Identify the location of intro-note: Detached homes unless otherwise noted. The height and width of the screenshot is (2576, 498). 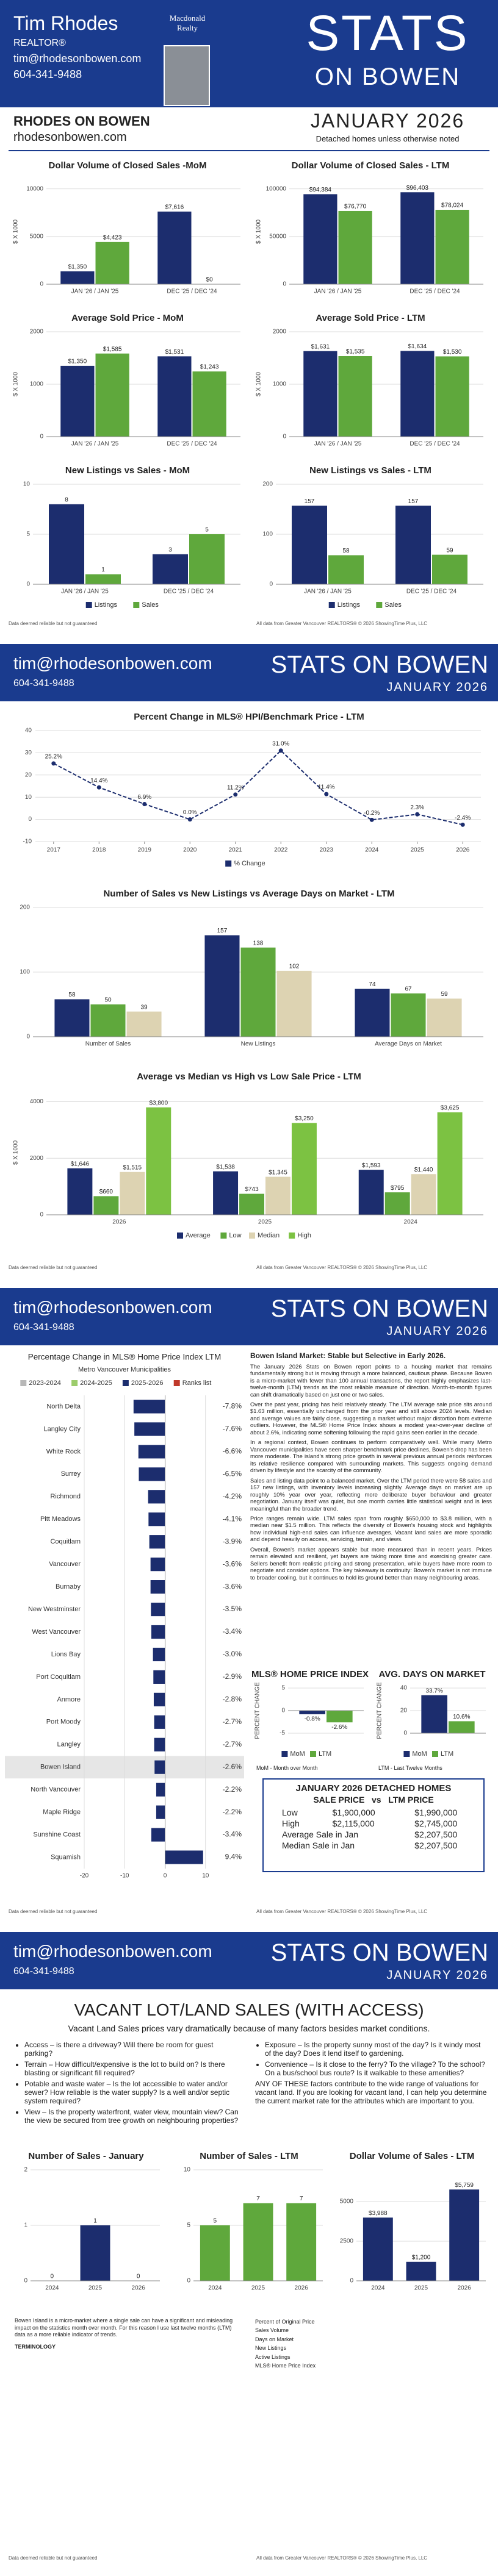
(388, 138).